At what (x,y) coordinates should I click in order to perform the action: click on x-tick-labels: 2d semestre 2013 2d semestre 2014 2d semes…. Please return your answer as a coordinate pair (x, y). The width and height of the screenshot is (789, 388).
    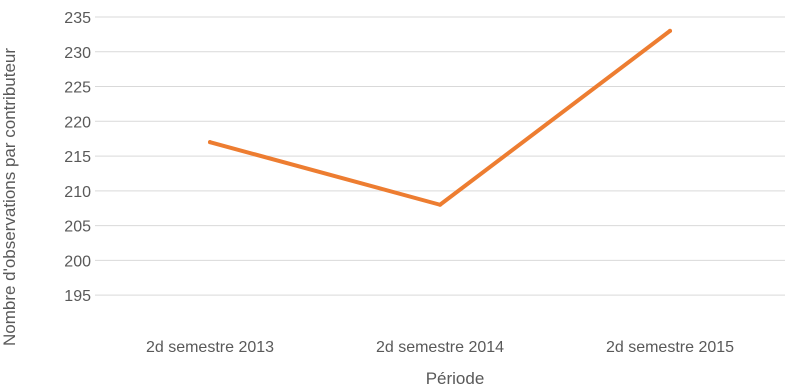
    Looking at the image, I should click on (440, 347).